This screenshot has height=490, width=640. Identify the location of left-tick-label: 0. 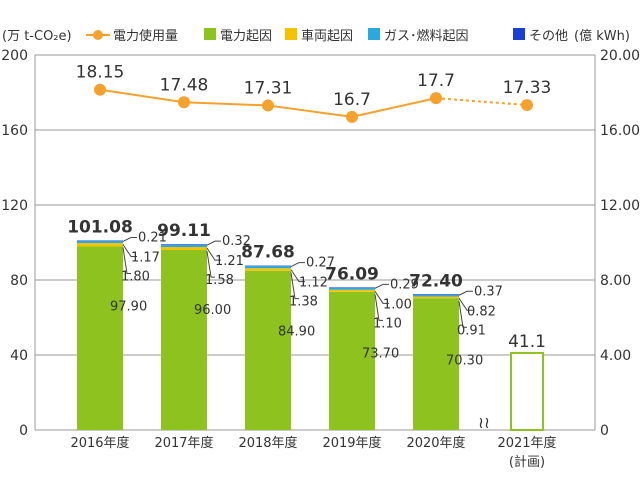
(23, 431).